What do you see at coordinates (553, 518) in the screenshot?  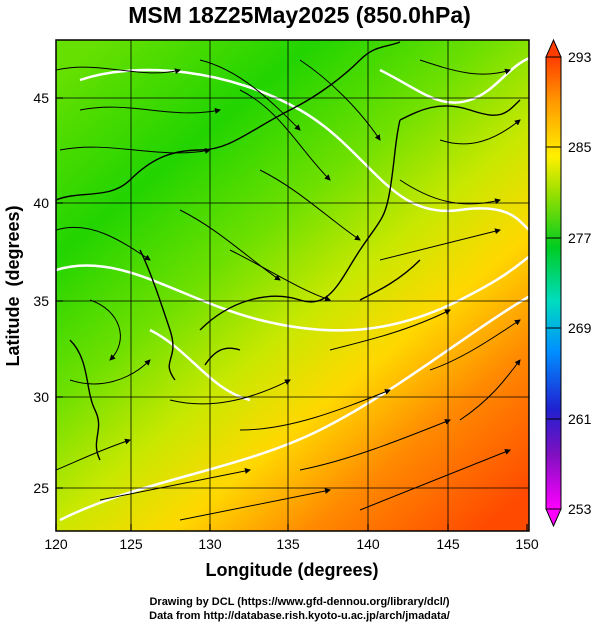 I see `colorbar-bottom-arrow` at bounding box center [553, 518].